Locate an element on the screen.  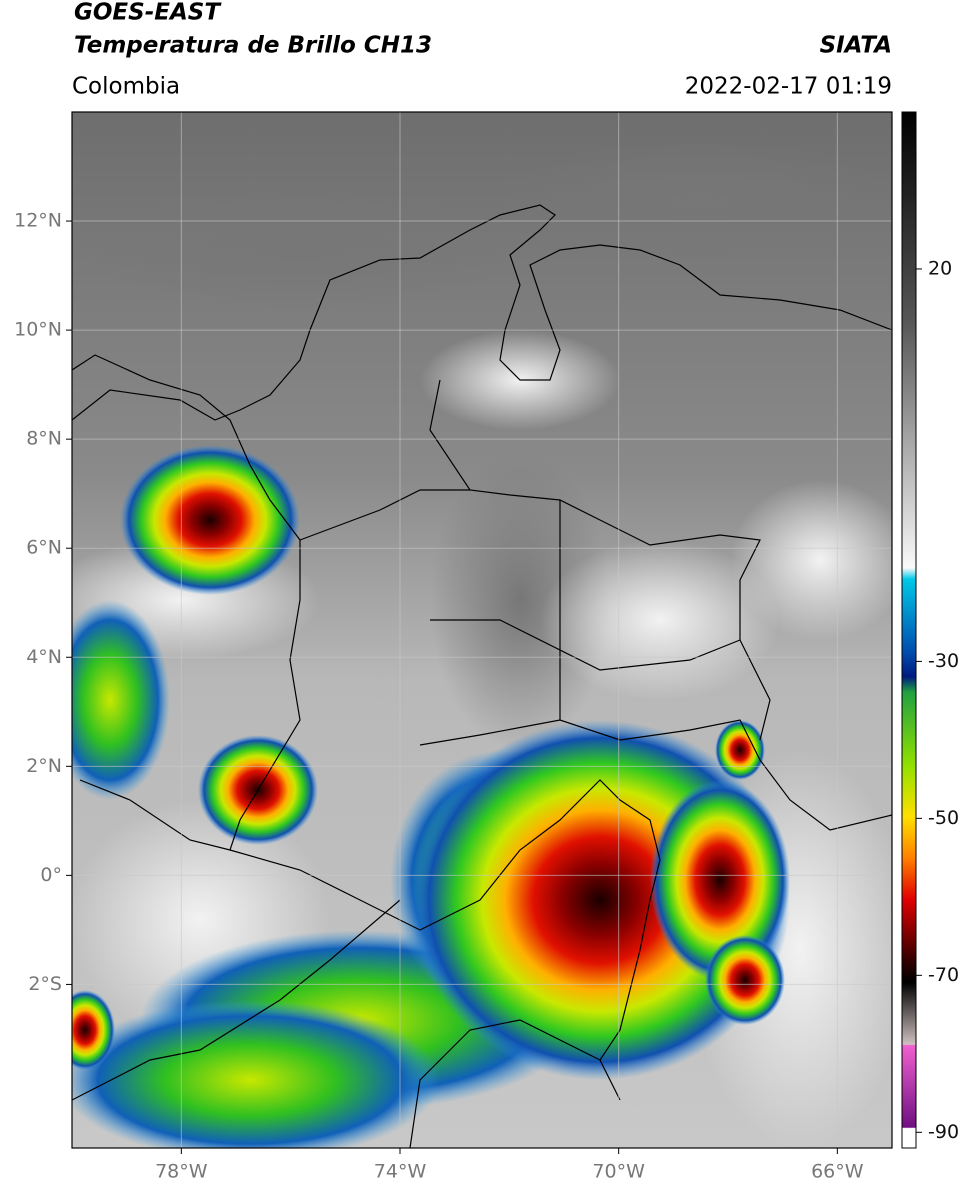
x-tick-label: 66°W is located at coordinates (837, 1172).